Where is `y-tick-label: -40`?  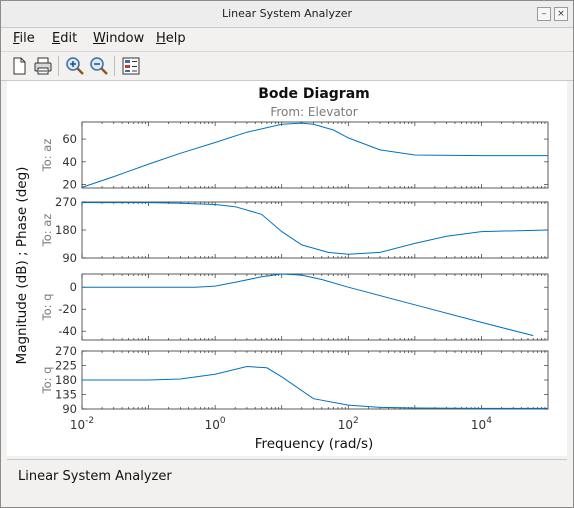 y-tick-label: -40 is located at coordinates (67, 331).